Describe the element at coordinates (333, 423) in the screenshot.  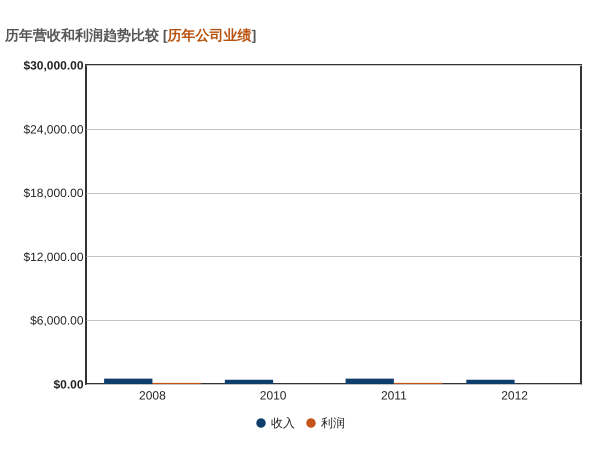
I see `legend-label: 利润` at that location.